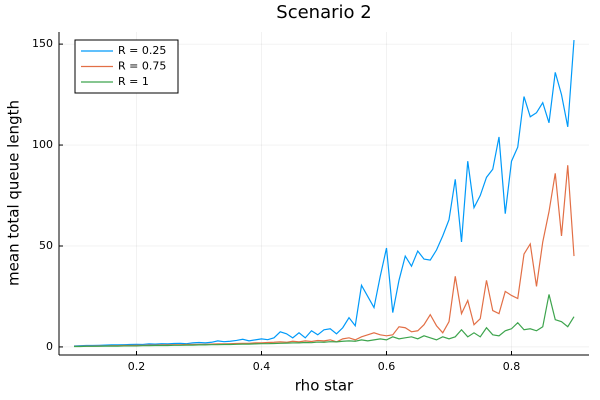 The height and width of the screenshot is (400, 600). What do you see at coordinates (323, 12) in the screenshot?
I see `chart-title: Scenario 2` at bounding box center [323, 12].